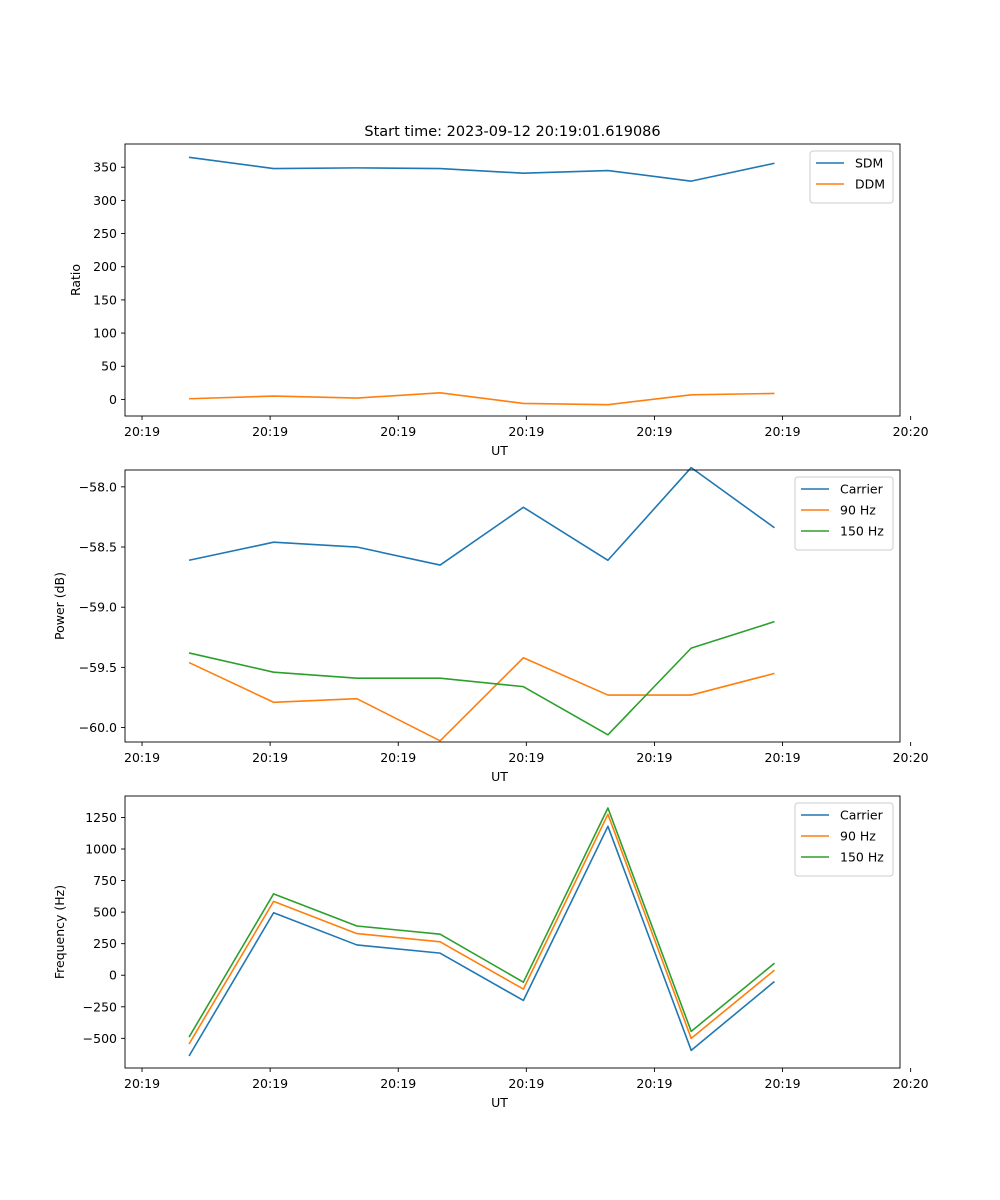 The width and height of the screenshot is (1000, 1200). I want to click on y-tick-label: −500, so click(100, 1038).